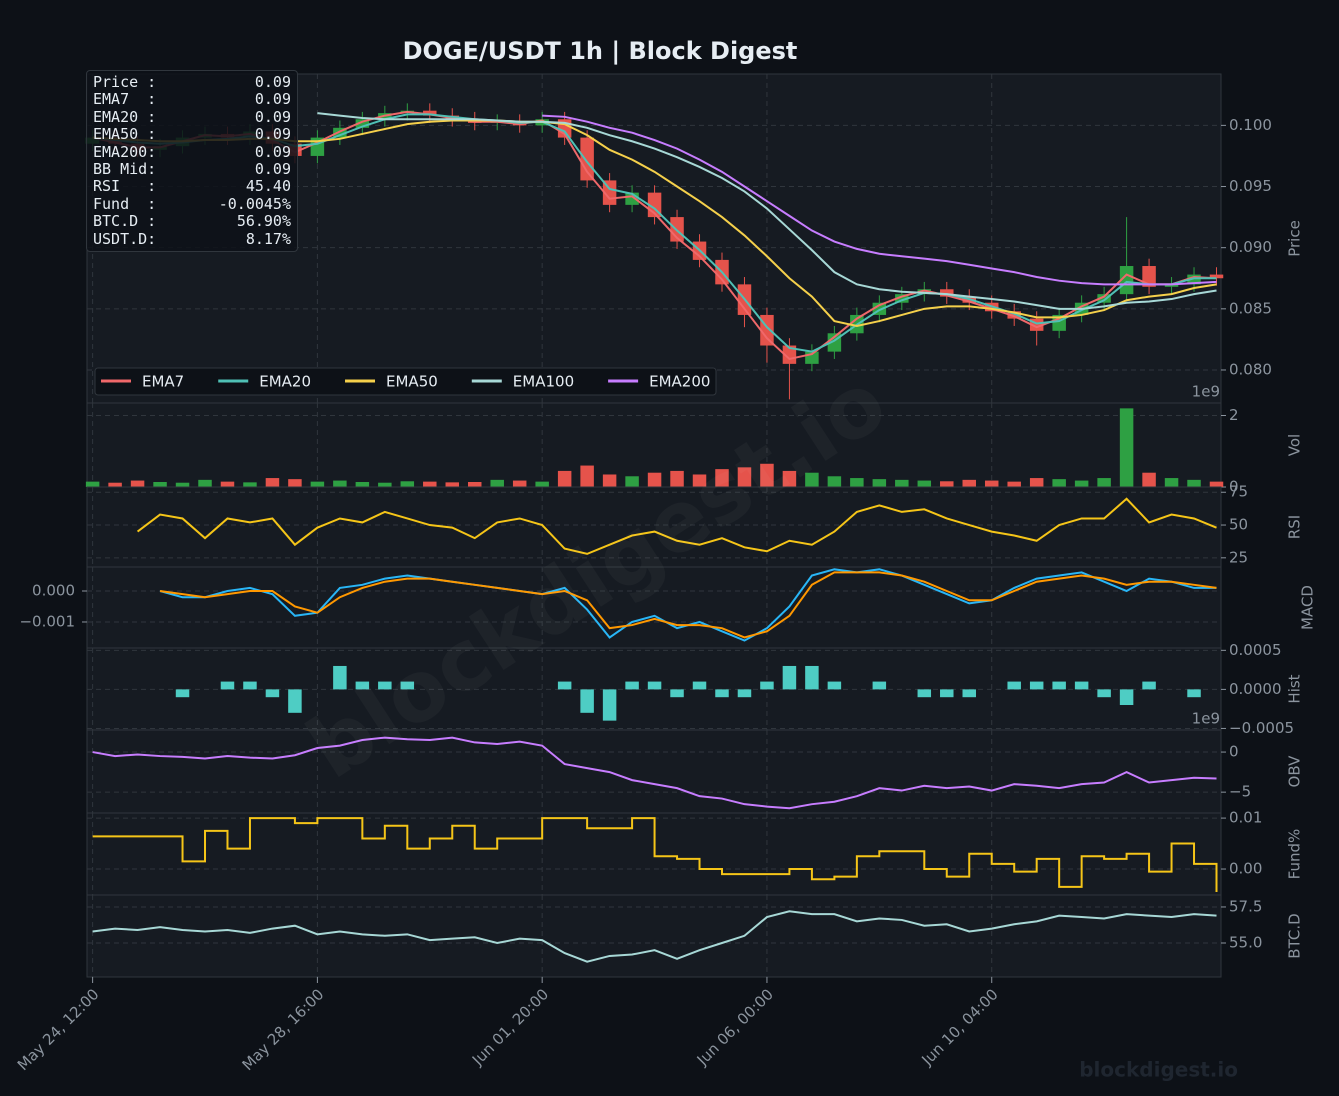  I want to click on y-tick-label: 57.5, so click(1245, 906).